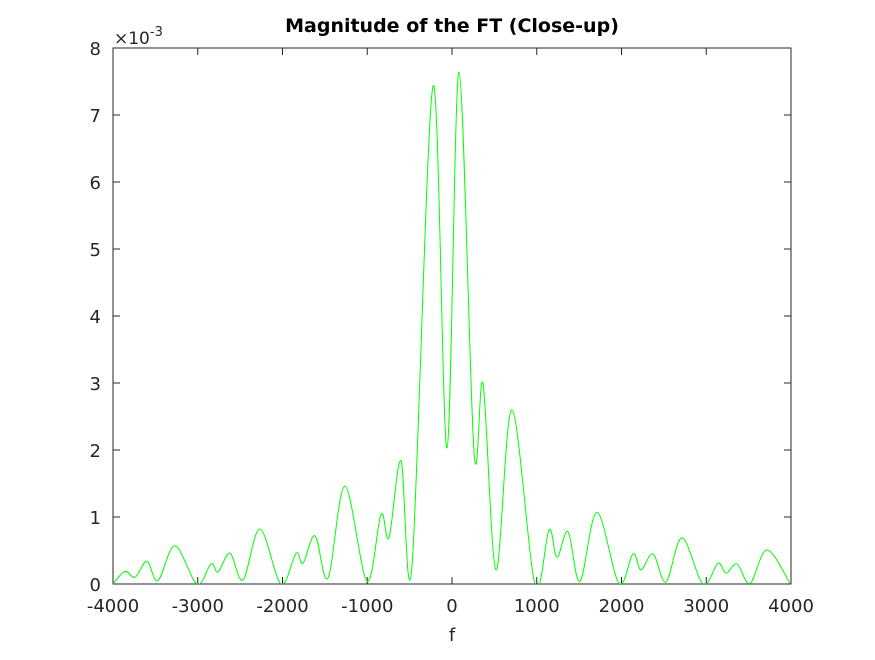  Describe the element at coordinates (537, 606) in the screenshot. I see `x-tick-label: 1000` at that location.